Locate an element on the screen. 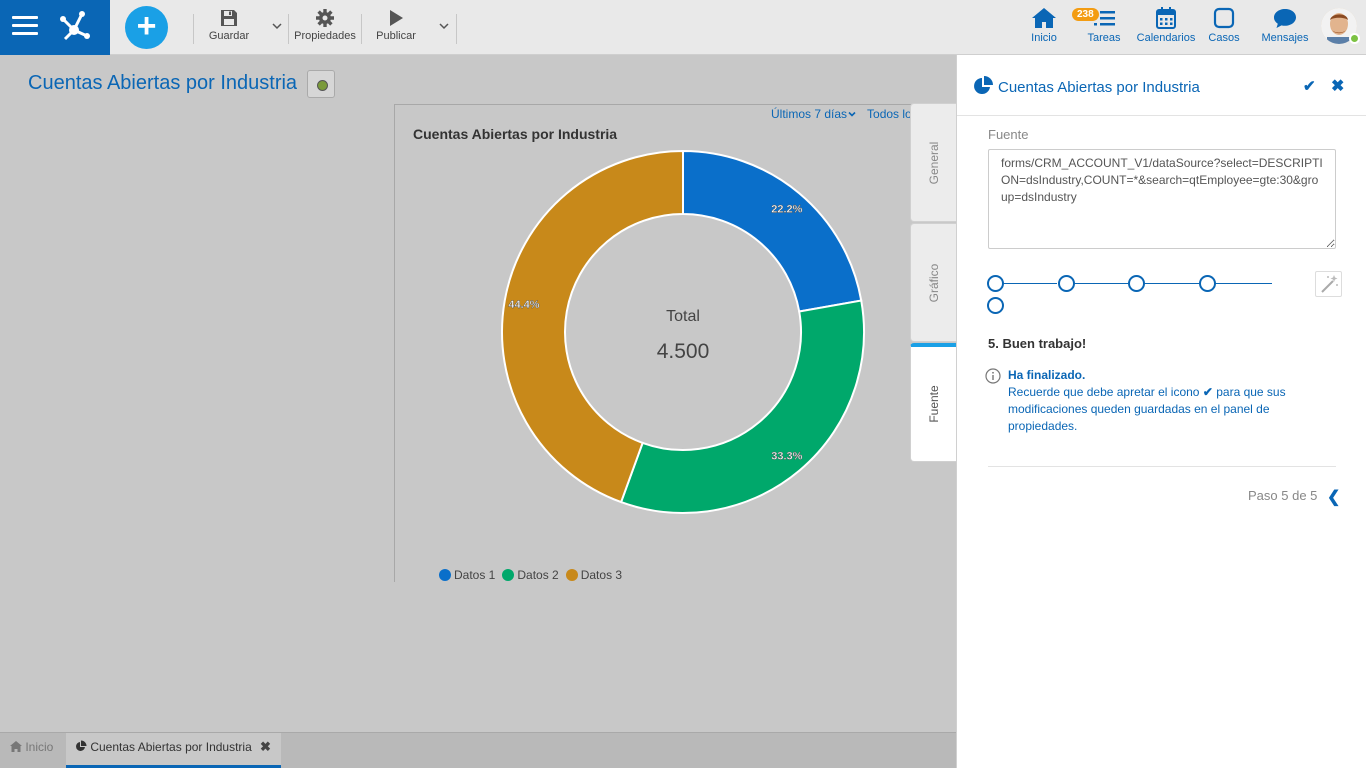 The height and width of the screenshot is (768, 1366). tab-chart-label: Gráfico is located at coordinates (934, 282).